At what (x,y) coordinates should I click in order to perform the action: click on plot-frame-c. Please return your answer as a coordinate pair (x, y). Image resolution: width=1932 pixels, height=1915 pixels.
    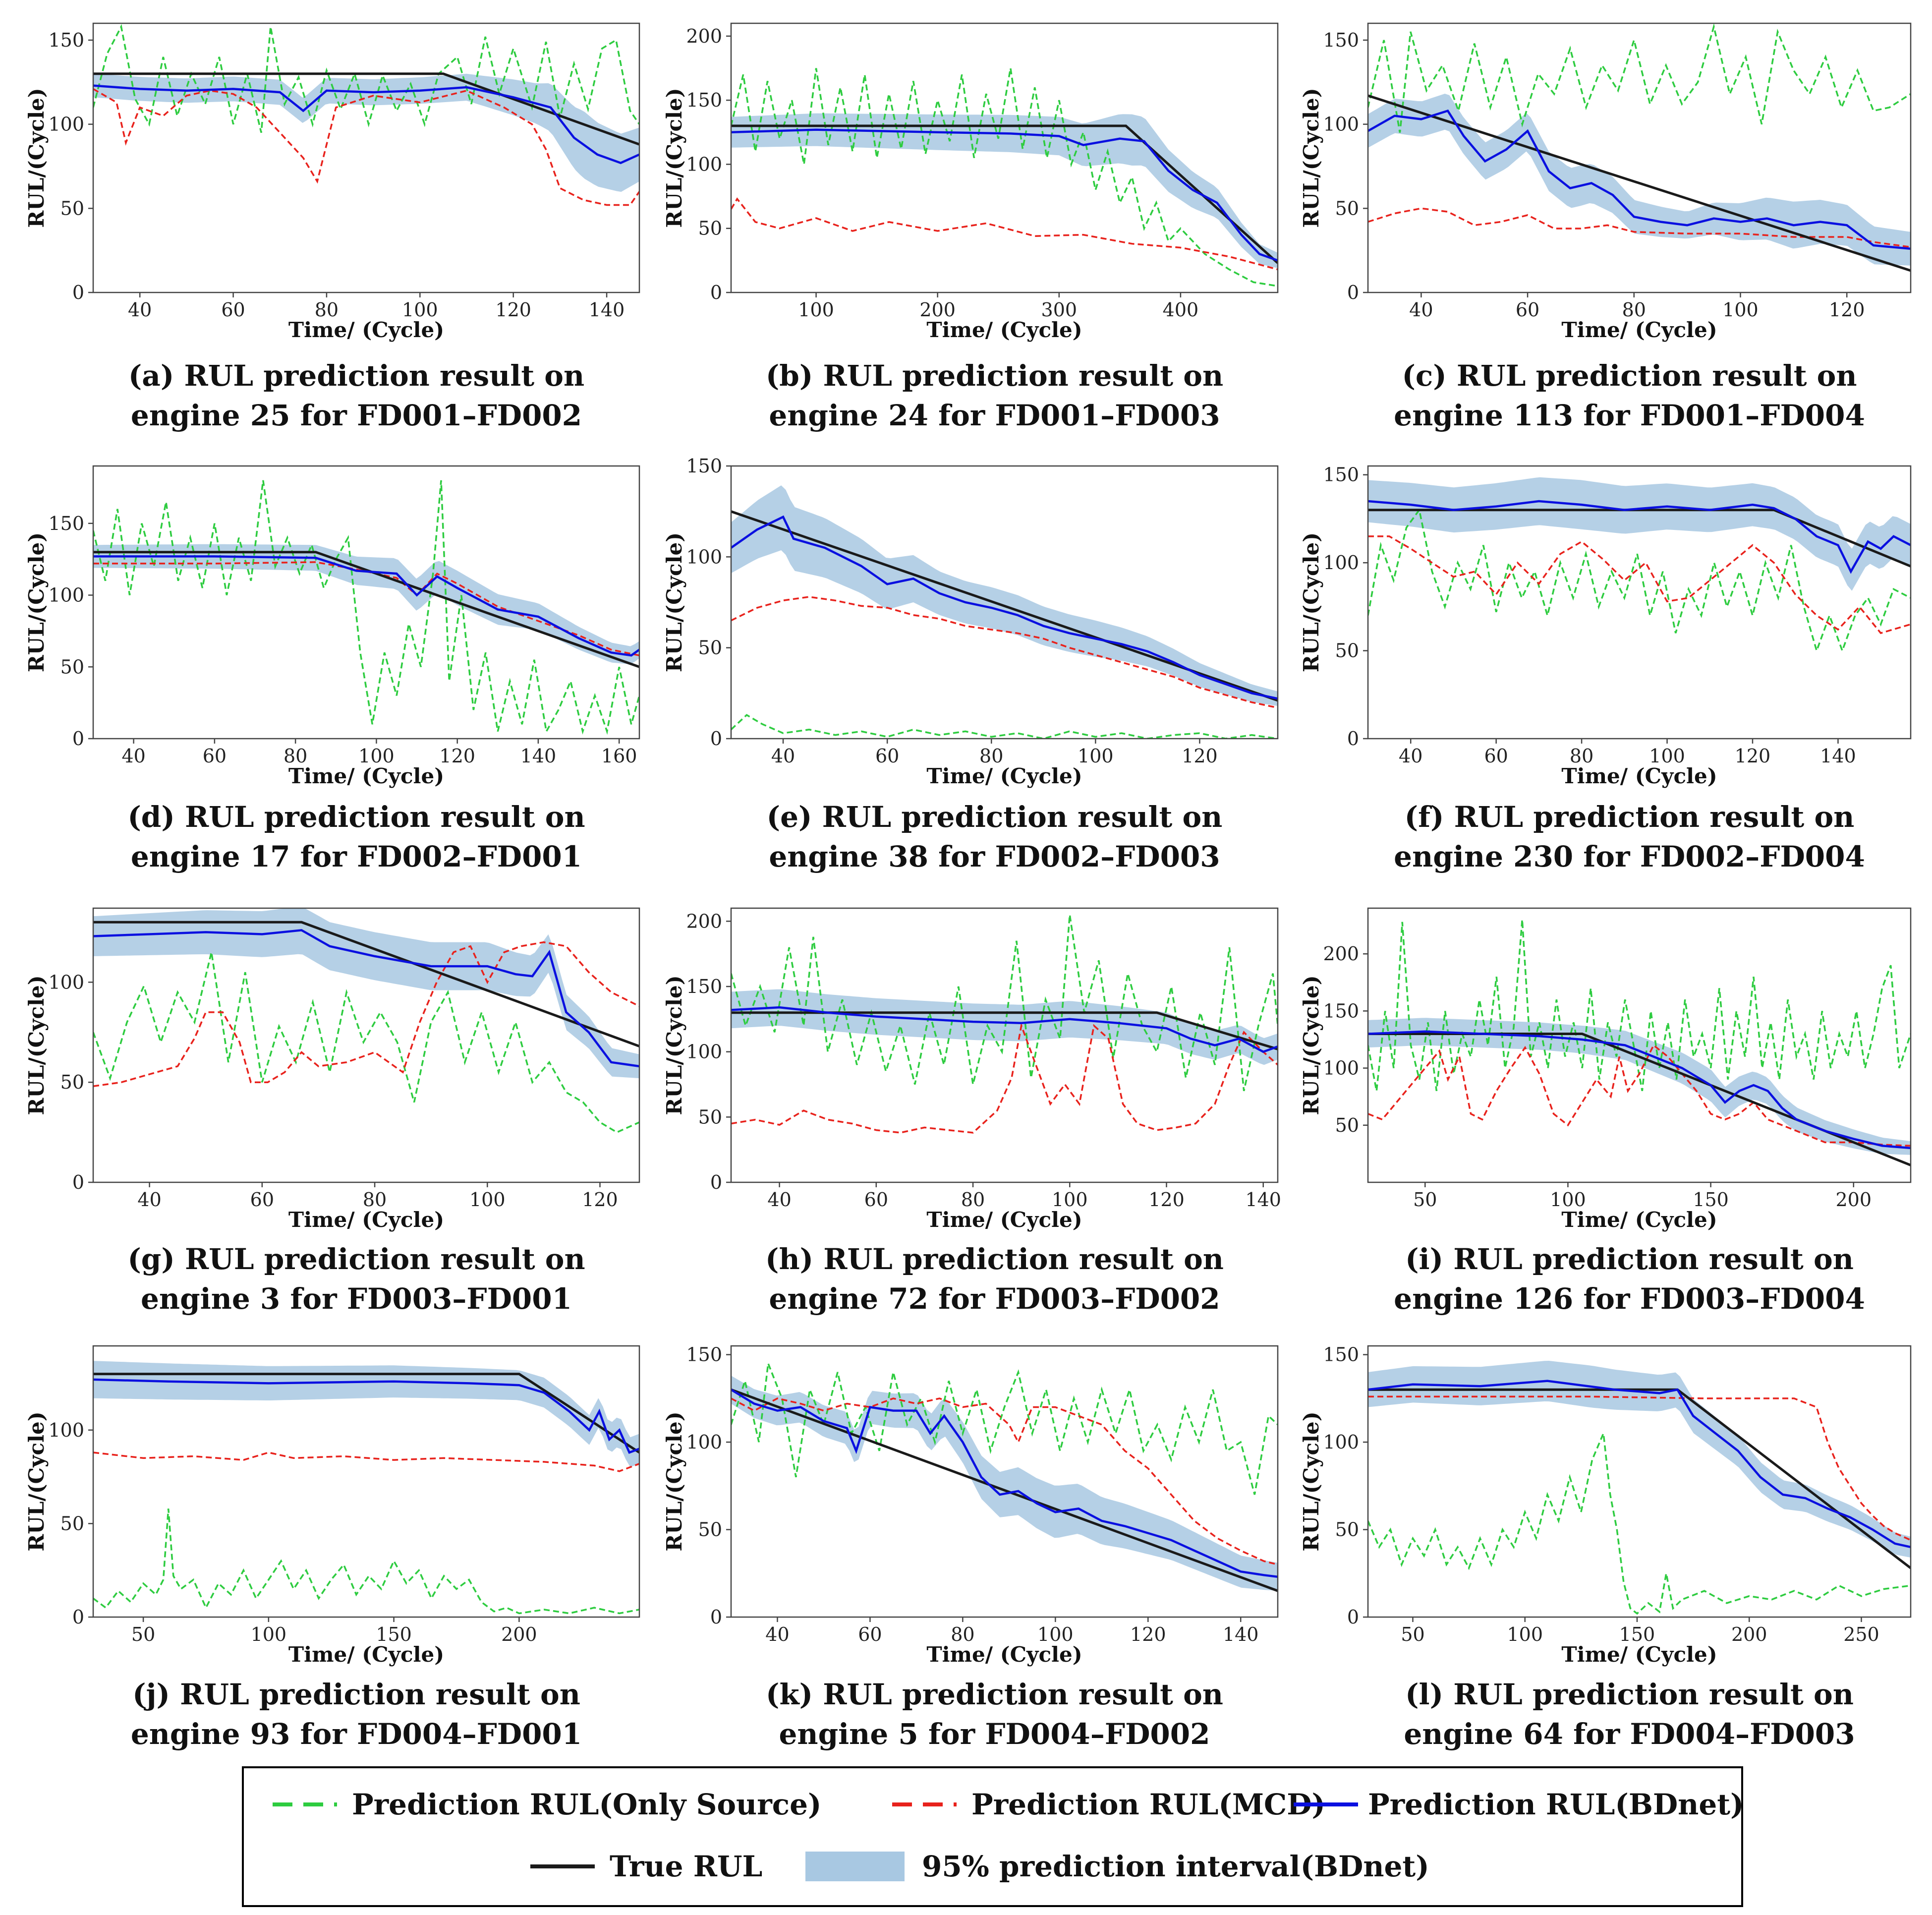
    Looking at the image, I should click on (1639, 157).